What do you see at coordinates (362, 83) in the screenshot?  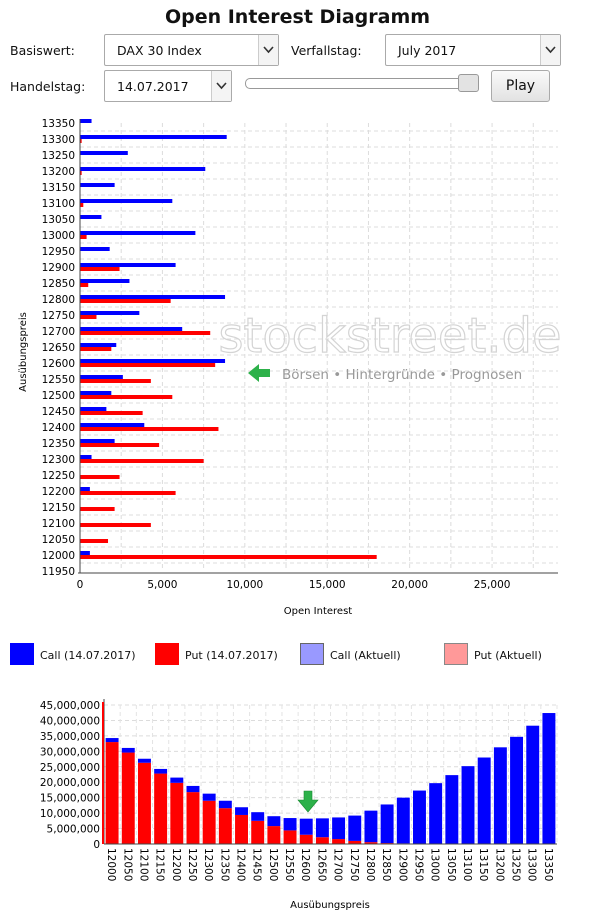 I see `handelstag-slider` at bounding box center [362, 83].